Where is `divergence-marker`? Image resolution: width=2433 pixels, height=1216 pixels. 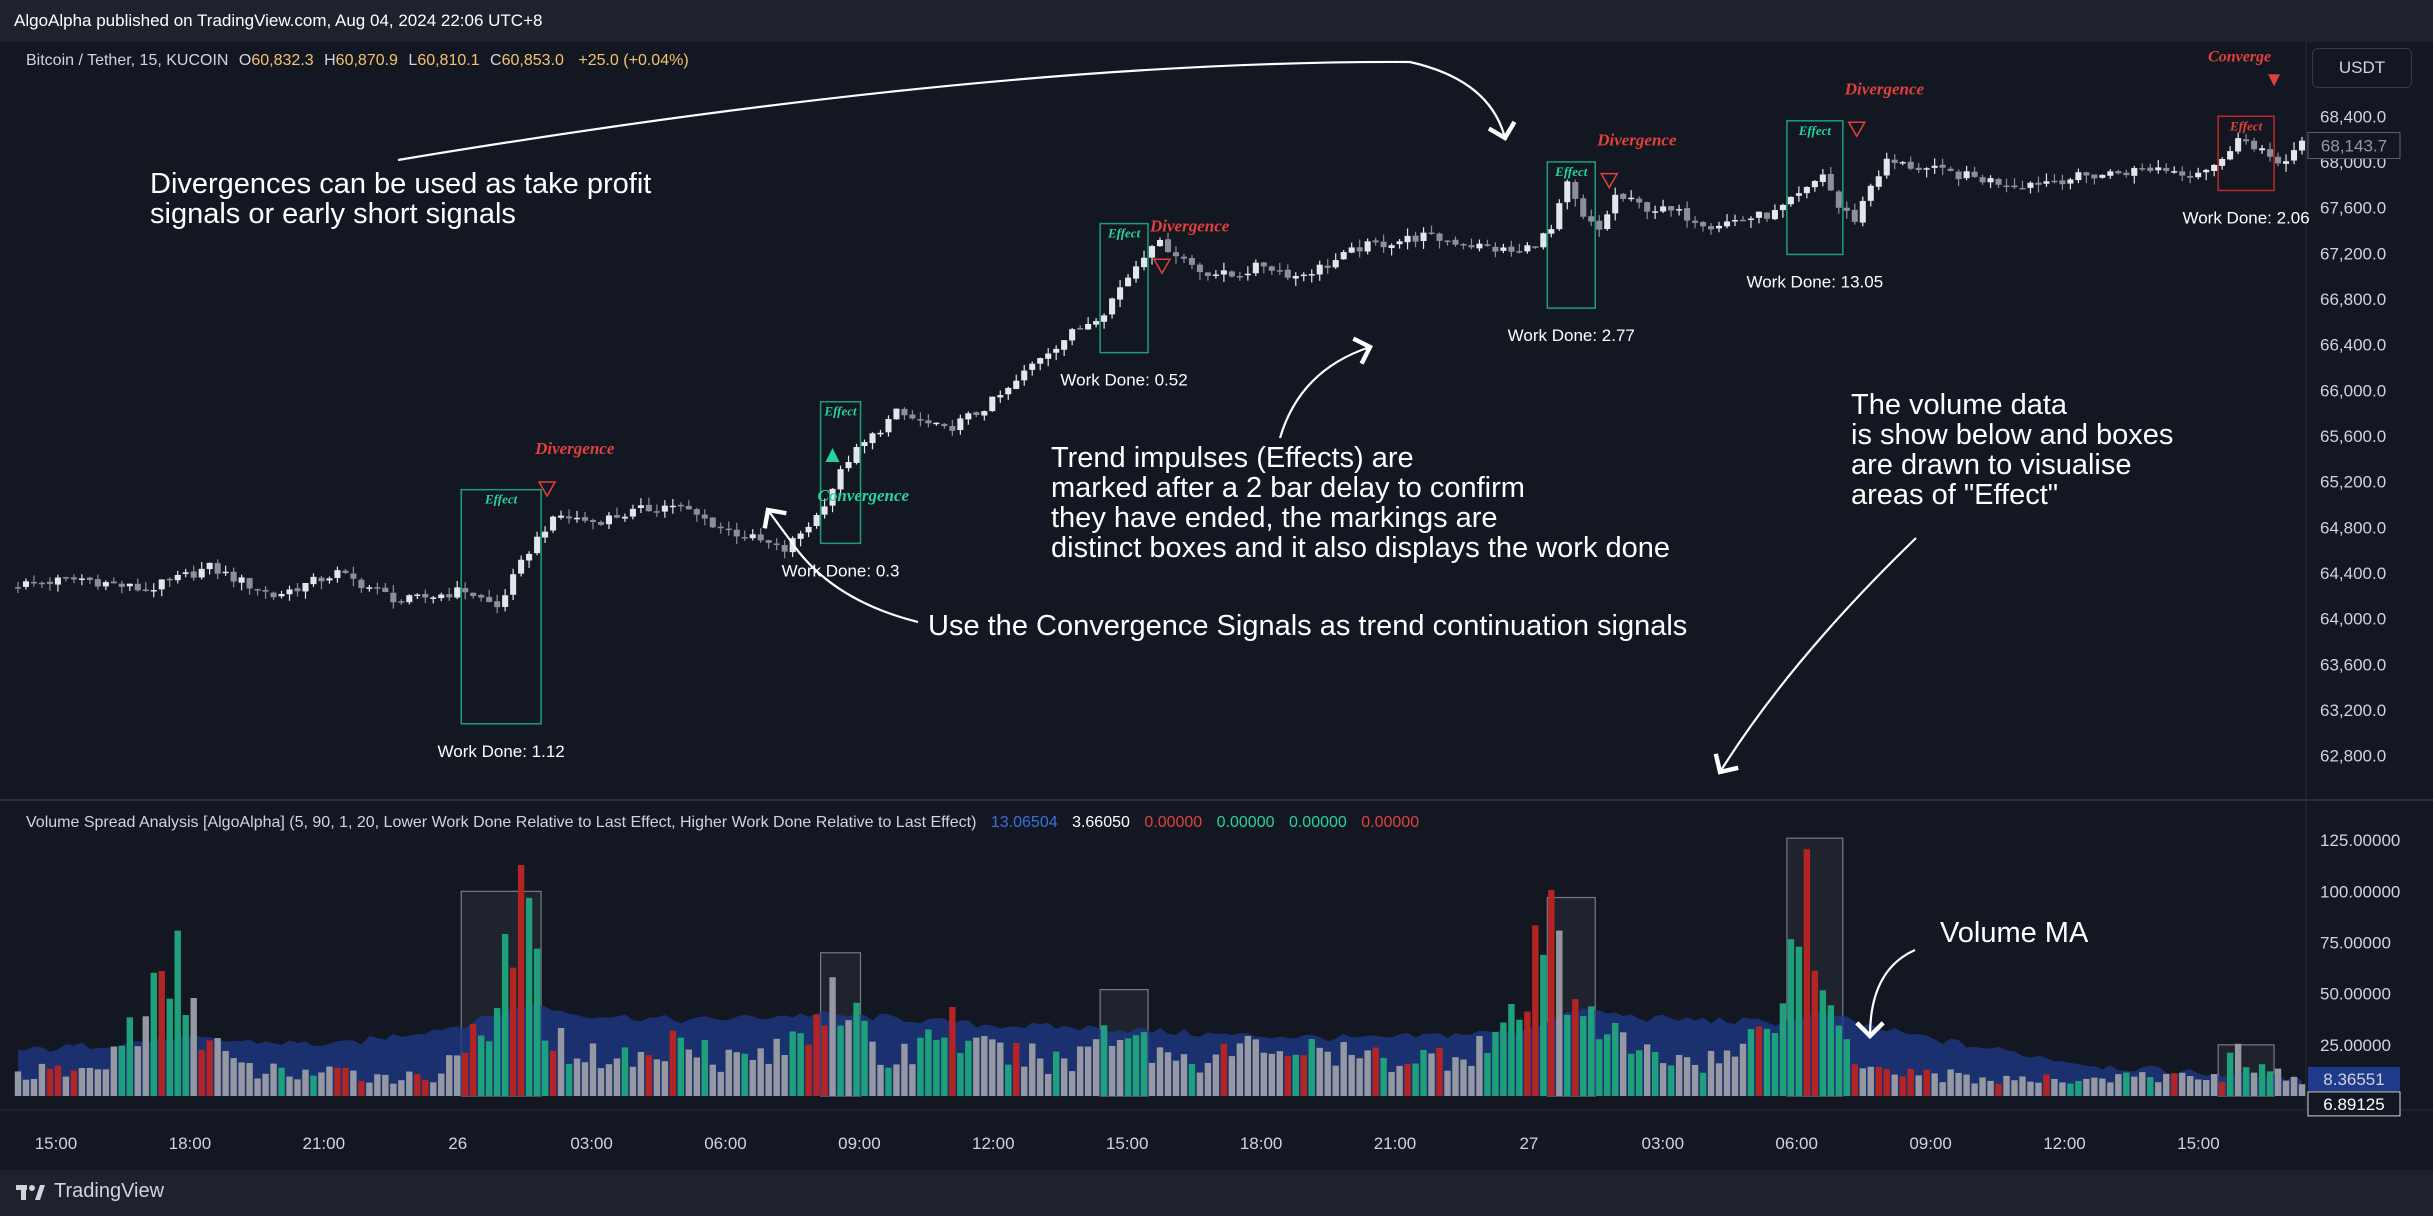
divergence-marker is located at coordinates (1162, 266).